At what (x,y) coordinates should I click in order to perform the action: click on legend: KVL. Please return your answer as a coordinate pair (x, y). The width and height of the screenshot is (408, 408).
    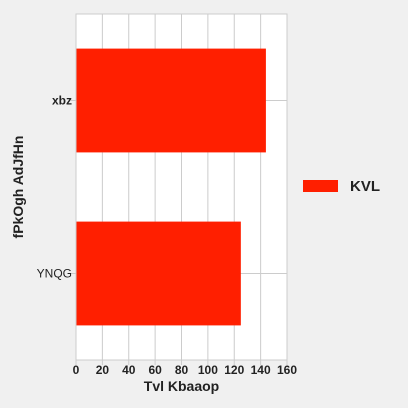
    Looking at the image, I should click on (341, 186).